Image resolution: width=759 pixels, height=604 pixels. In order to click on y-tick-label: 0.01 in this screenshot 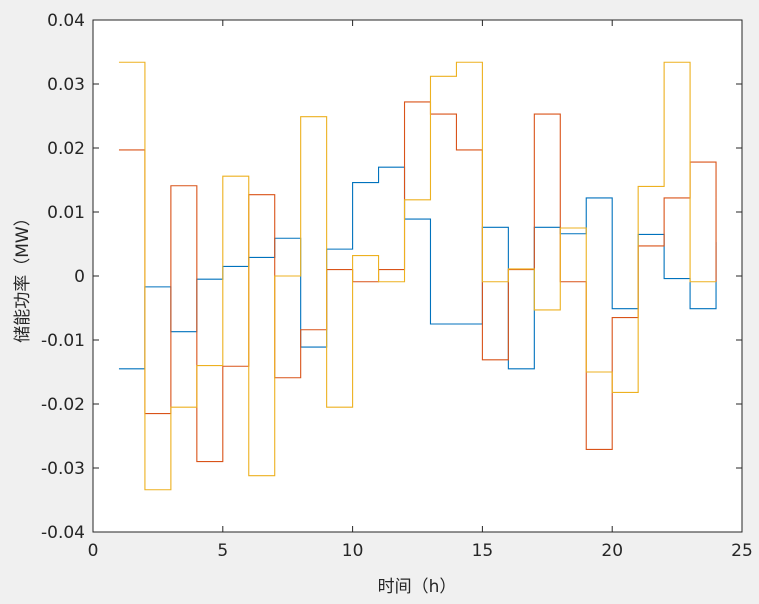, I will do `click(66, 213)`.